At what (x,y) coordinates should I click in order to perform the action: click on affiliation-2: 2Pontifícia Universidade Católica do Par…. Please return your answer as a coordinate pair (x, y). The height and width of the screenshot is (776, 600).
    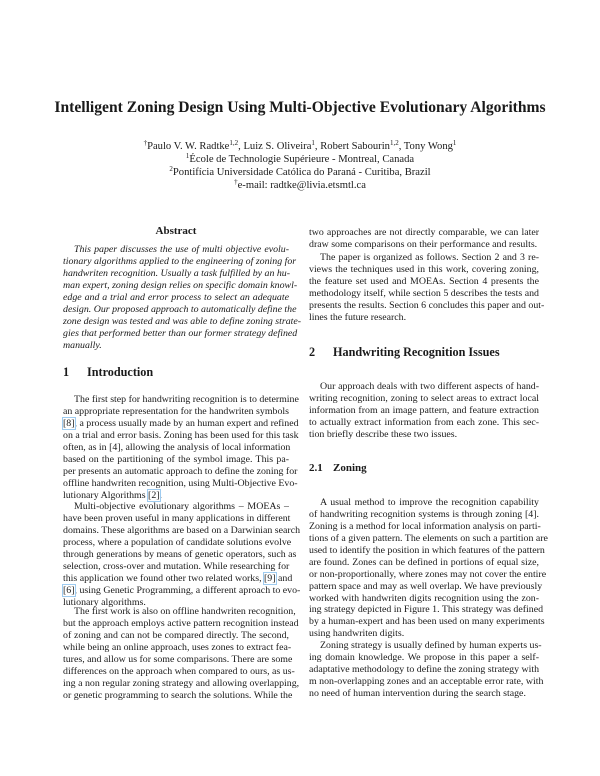
    Looking at the image, I should click on (300, 172).